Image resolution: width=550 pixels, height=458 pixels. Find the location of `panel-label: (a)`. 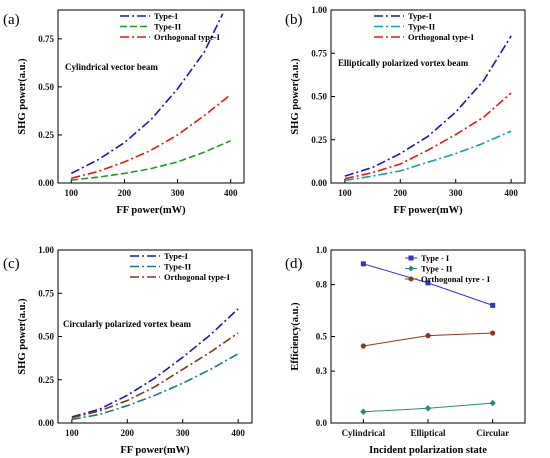

panel-label: (a) is located at coordinates (11, 20).